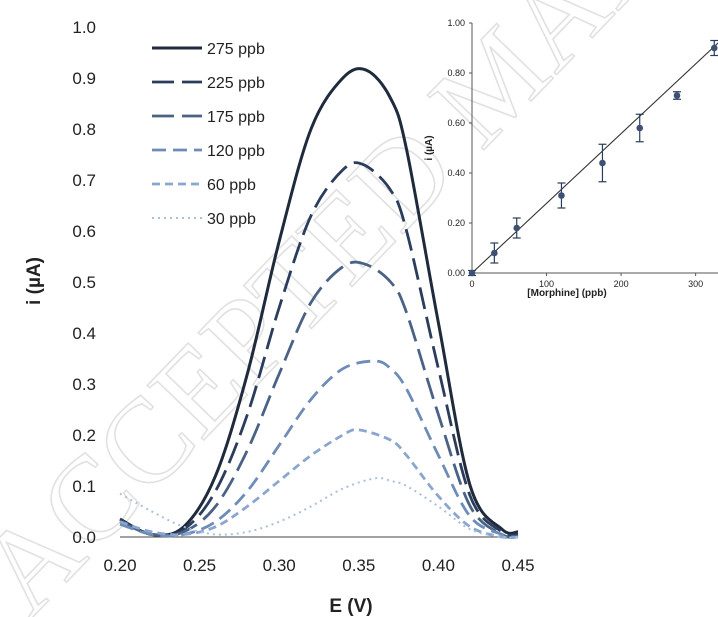 The height and width of the screenshot is (617, 718). What do you see at coordinates (456, 123) in the screenshot?
I see `inset-y-tick-label: 0.60` at bounding box center [456, 123].